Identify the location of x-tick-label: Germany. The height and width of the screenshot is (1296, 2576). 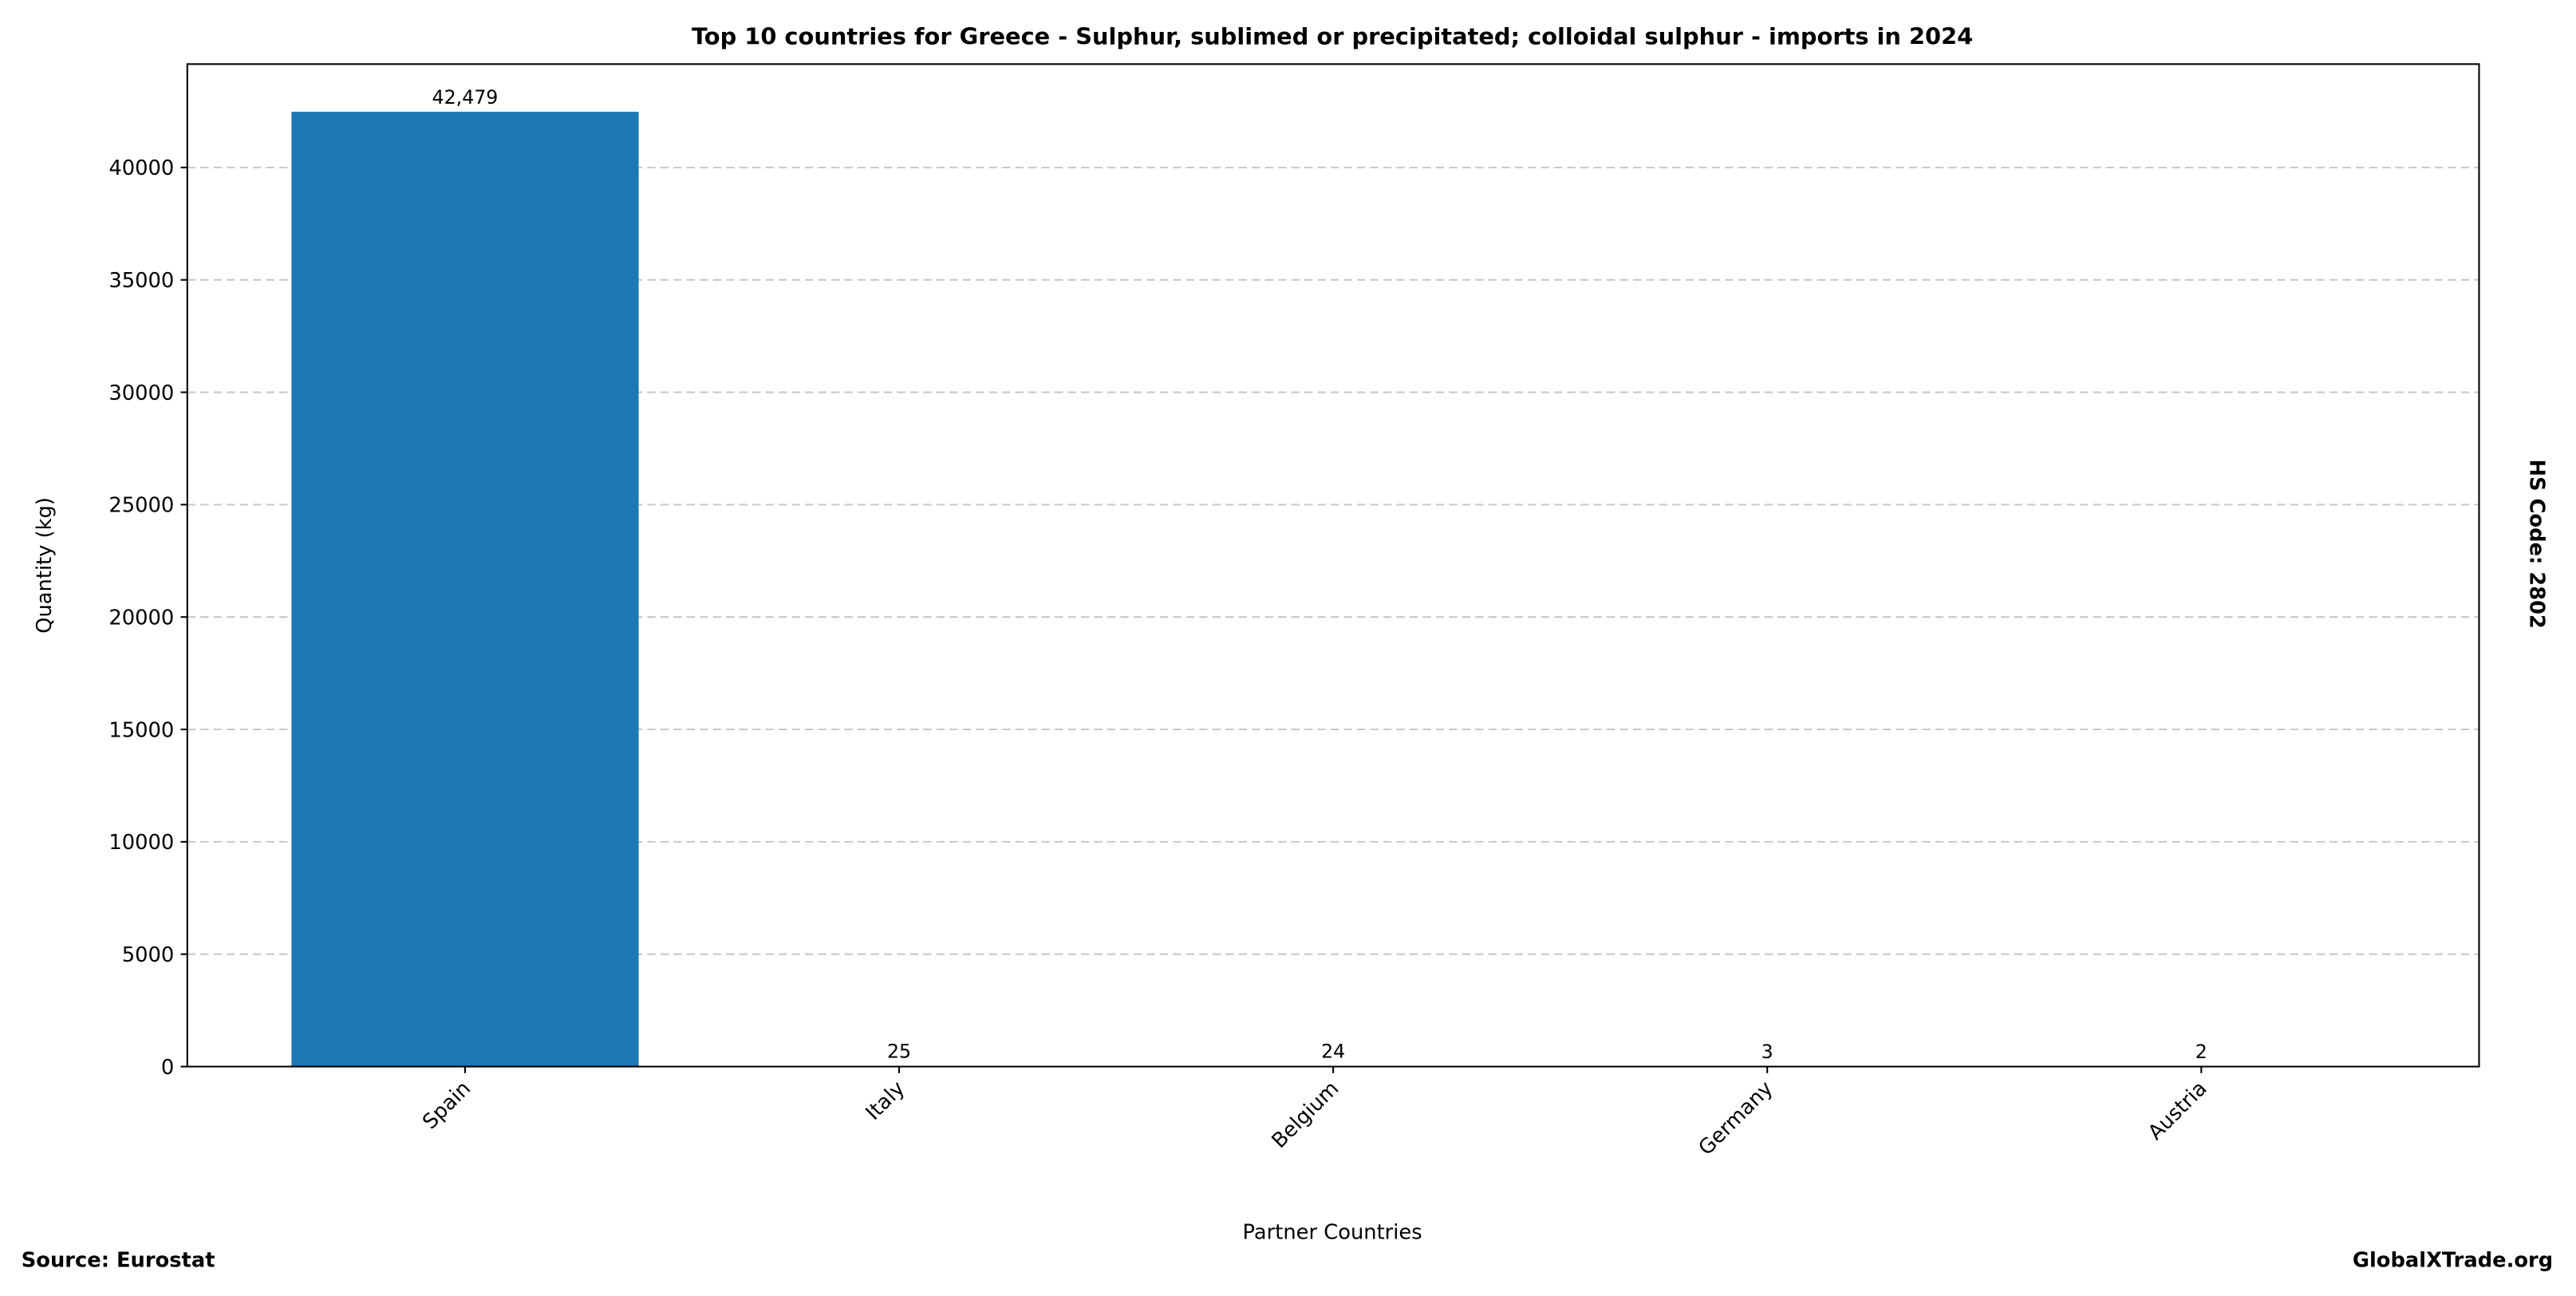
(1736, 1118).